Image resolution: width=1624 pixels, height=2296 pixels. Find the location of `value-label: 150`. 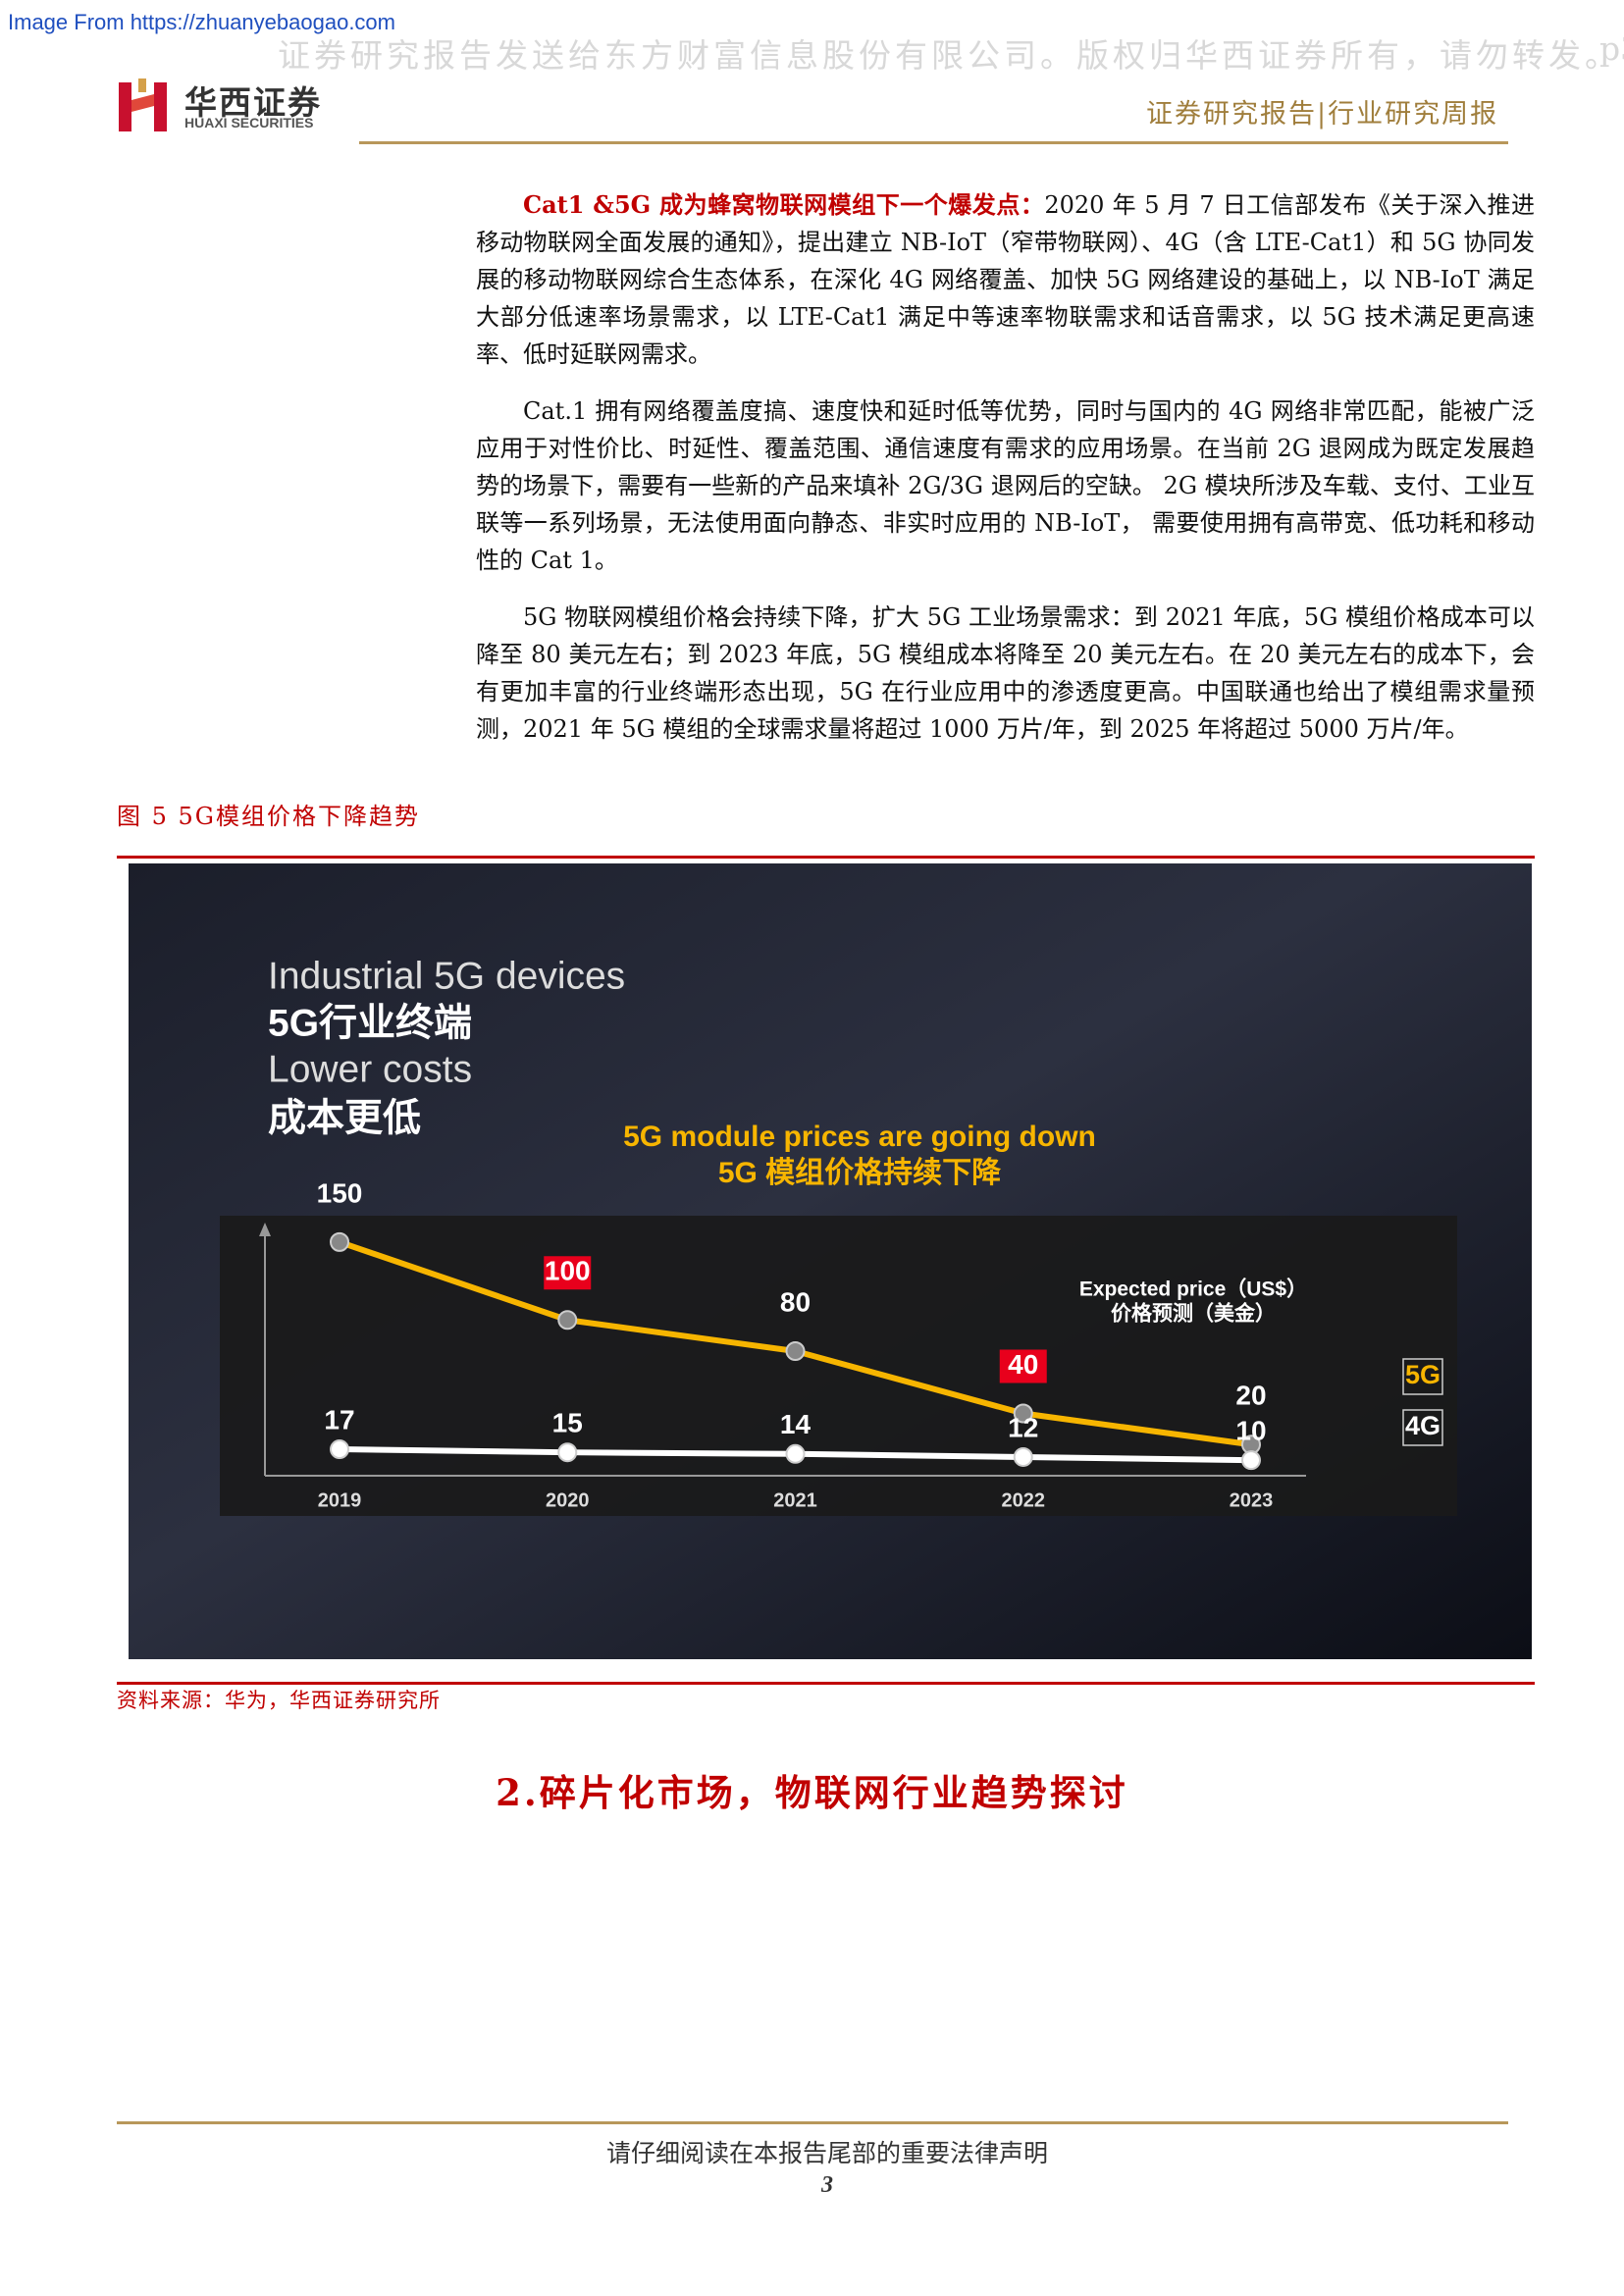

value-label: 150 is located at coordinates (340, 1192).